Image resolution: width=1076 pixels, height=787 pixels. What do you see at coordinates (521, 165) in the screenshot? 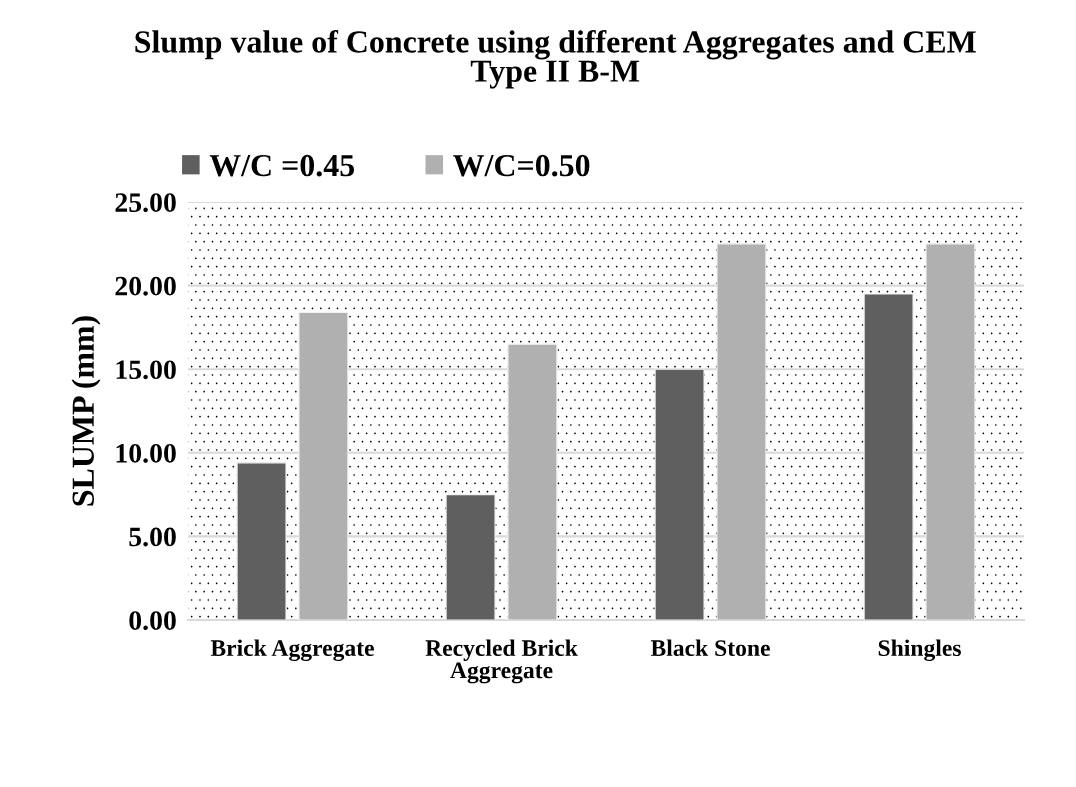
I see `legend-label: W/C=0.50` at bounding box center [521, 165].